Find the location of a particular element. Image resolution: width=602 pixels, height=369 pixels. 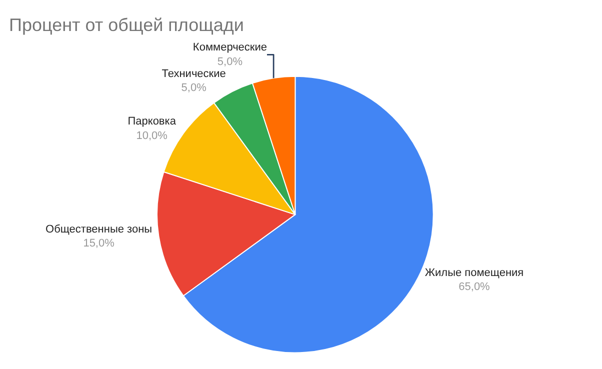

slice-label: Общественные зоны is located at coordinates (99, 229).